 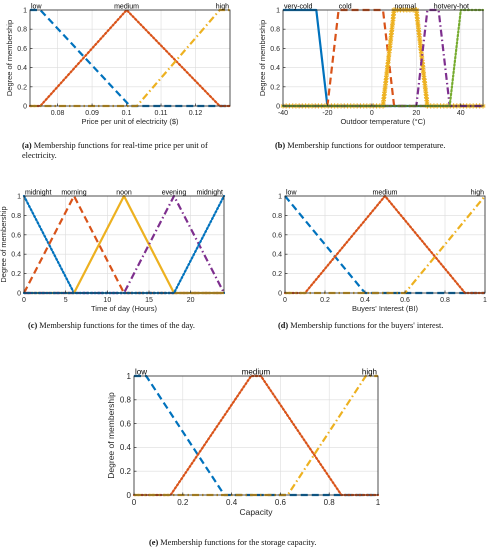 What do you see at coordinates (130, 121) in the screenshot?
I see `x-axis-label: Price per unit of electricity ($)` at bounding box center [130, 121].